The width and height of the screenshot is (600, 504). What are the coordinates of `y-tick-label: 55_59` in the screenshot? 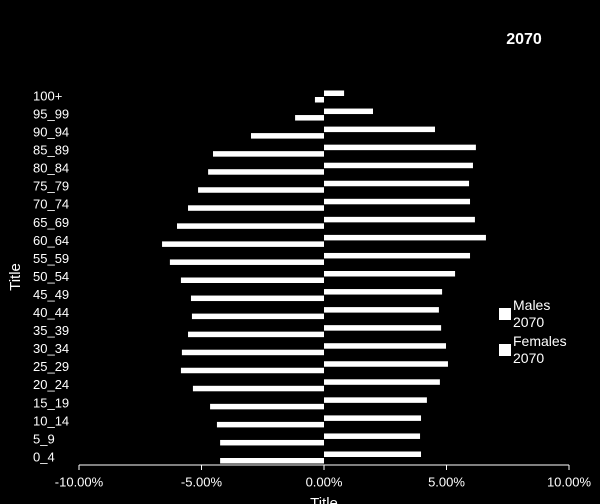 It's located at (51, 258).